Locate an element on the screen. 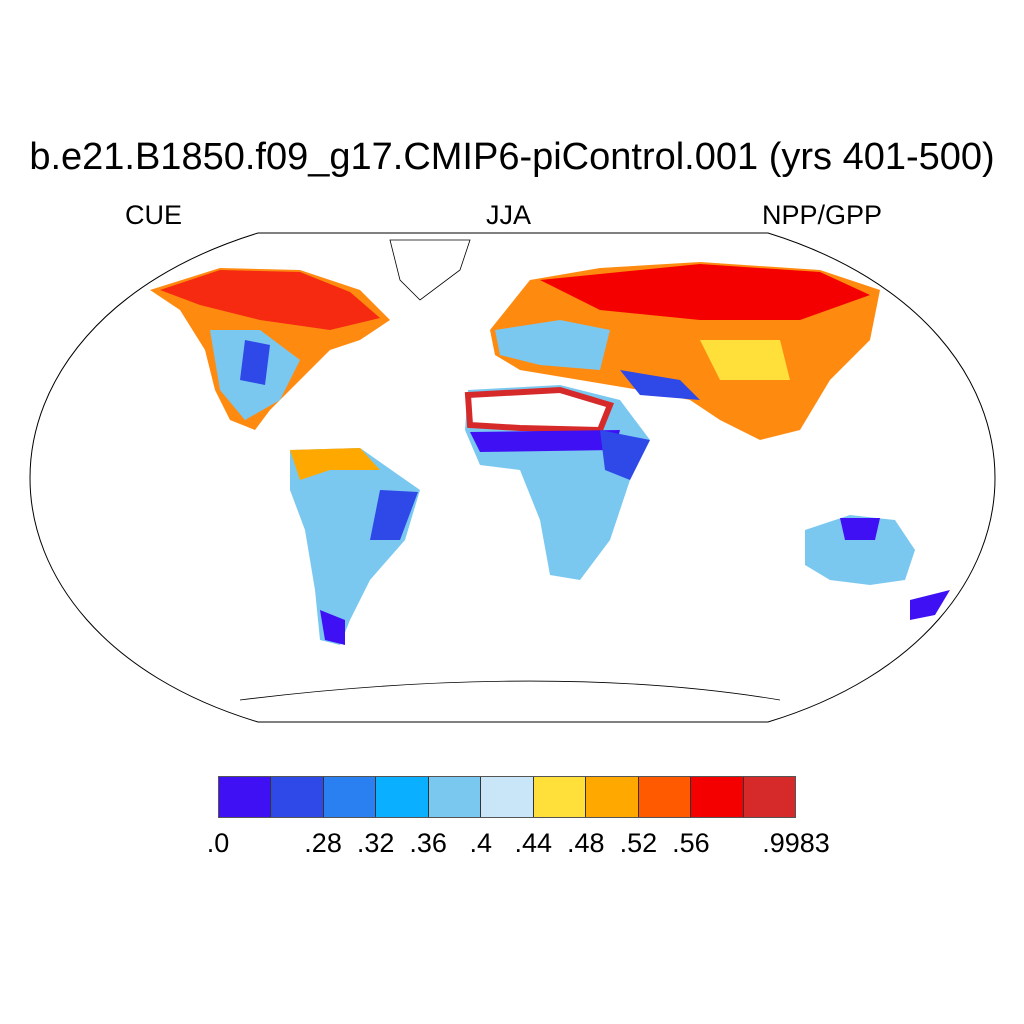  south-america is located at coordinates (355, 546).